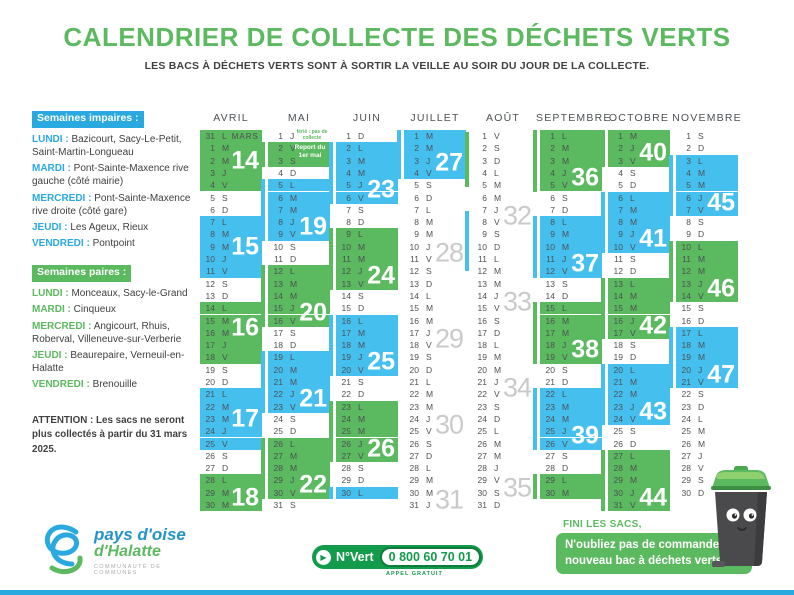 The width and height of the screenshot is (794, 595). What do you see at coordinates (117, 362) in the screenshot?
I see `legend-entry: JEUDI : Beaurepaire, Verneuil-en-Halatte` at bounding box center [117, 362].